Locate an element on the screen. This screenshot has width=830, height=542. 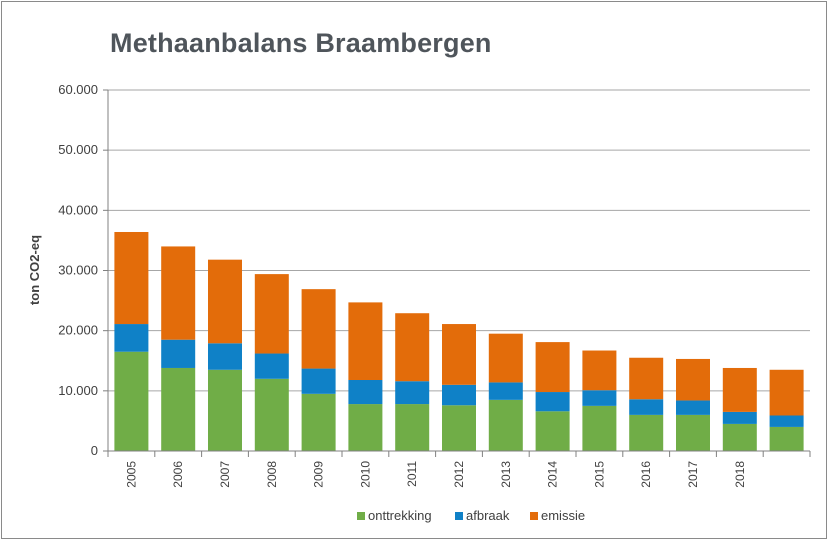
bar-onttrekking-2006 is located at coordinates (178, 409).